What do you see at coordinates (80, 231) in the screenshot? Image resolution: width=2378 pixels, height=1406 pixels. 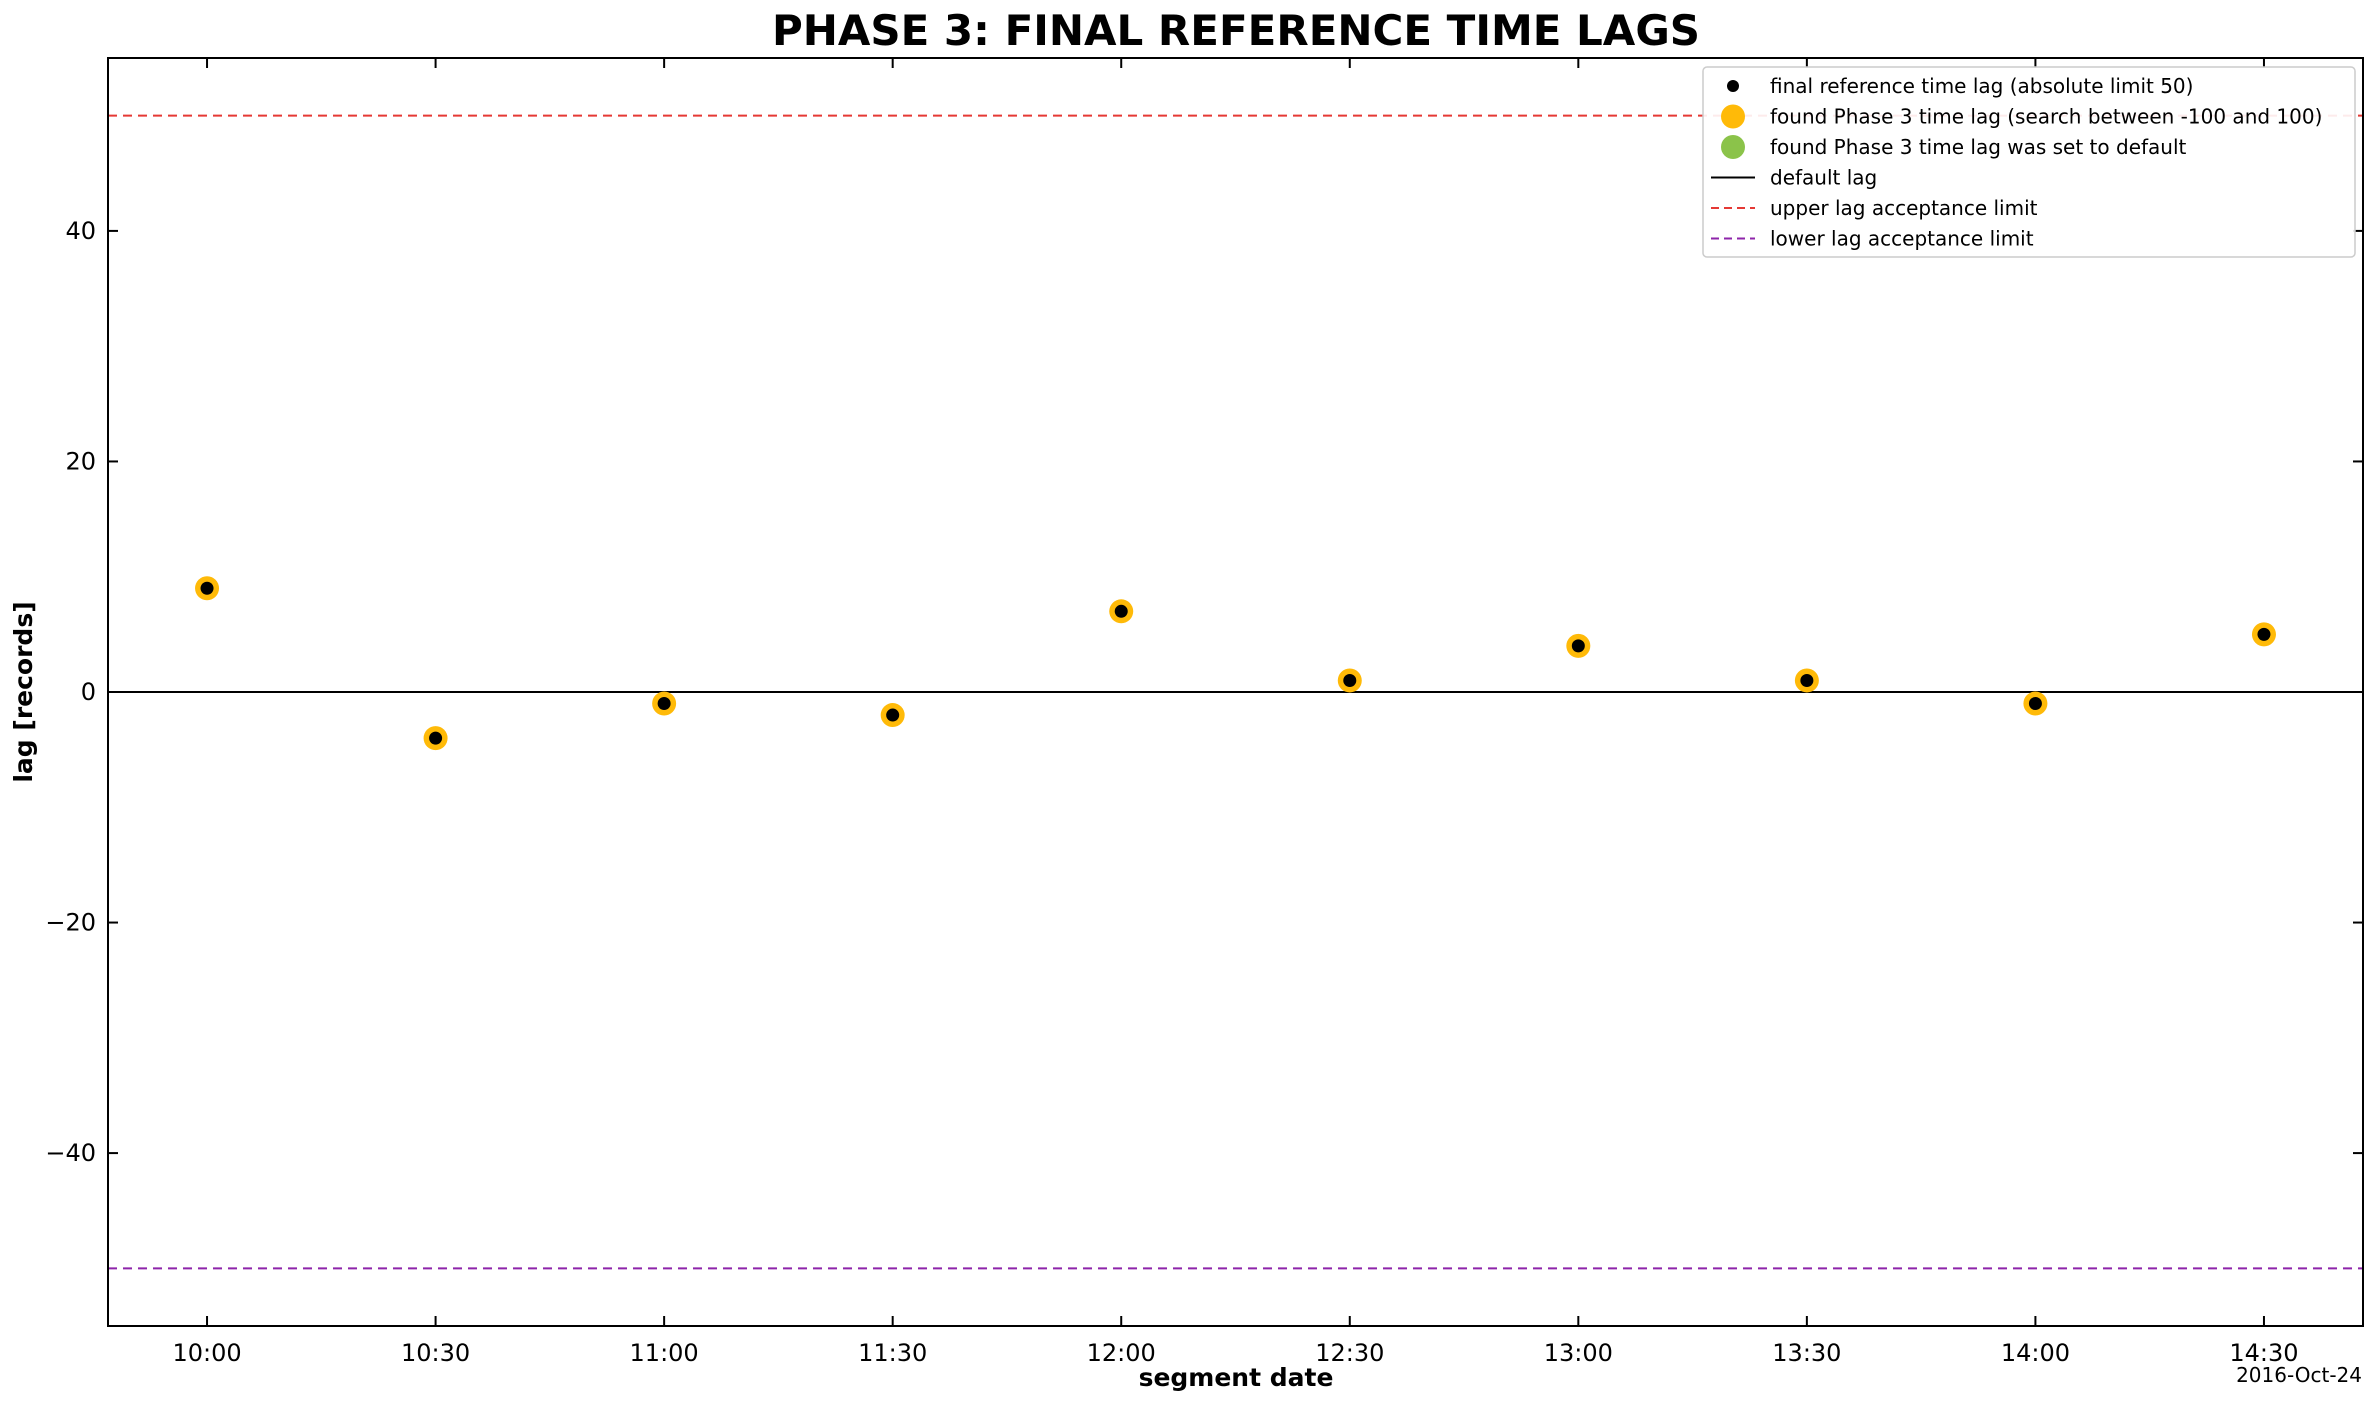 I see `y-tick-label: 40` at bounding box center [80, 231].